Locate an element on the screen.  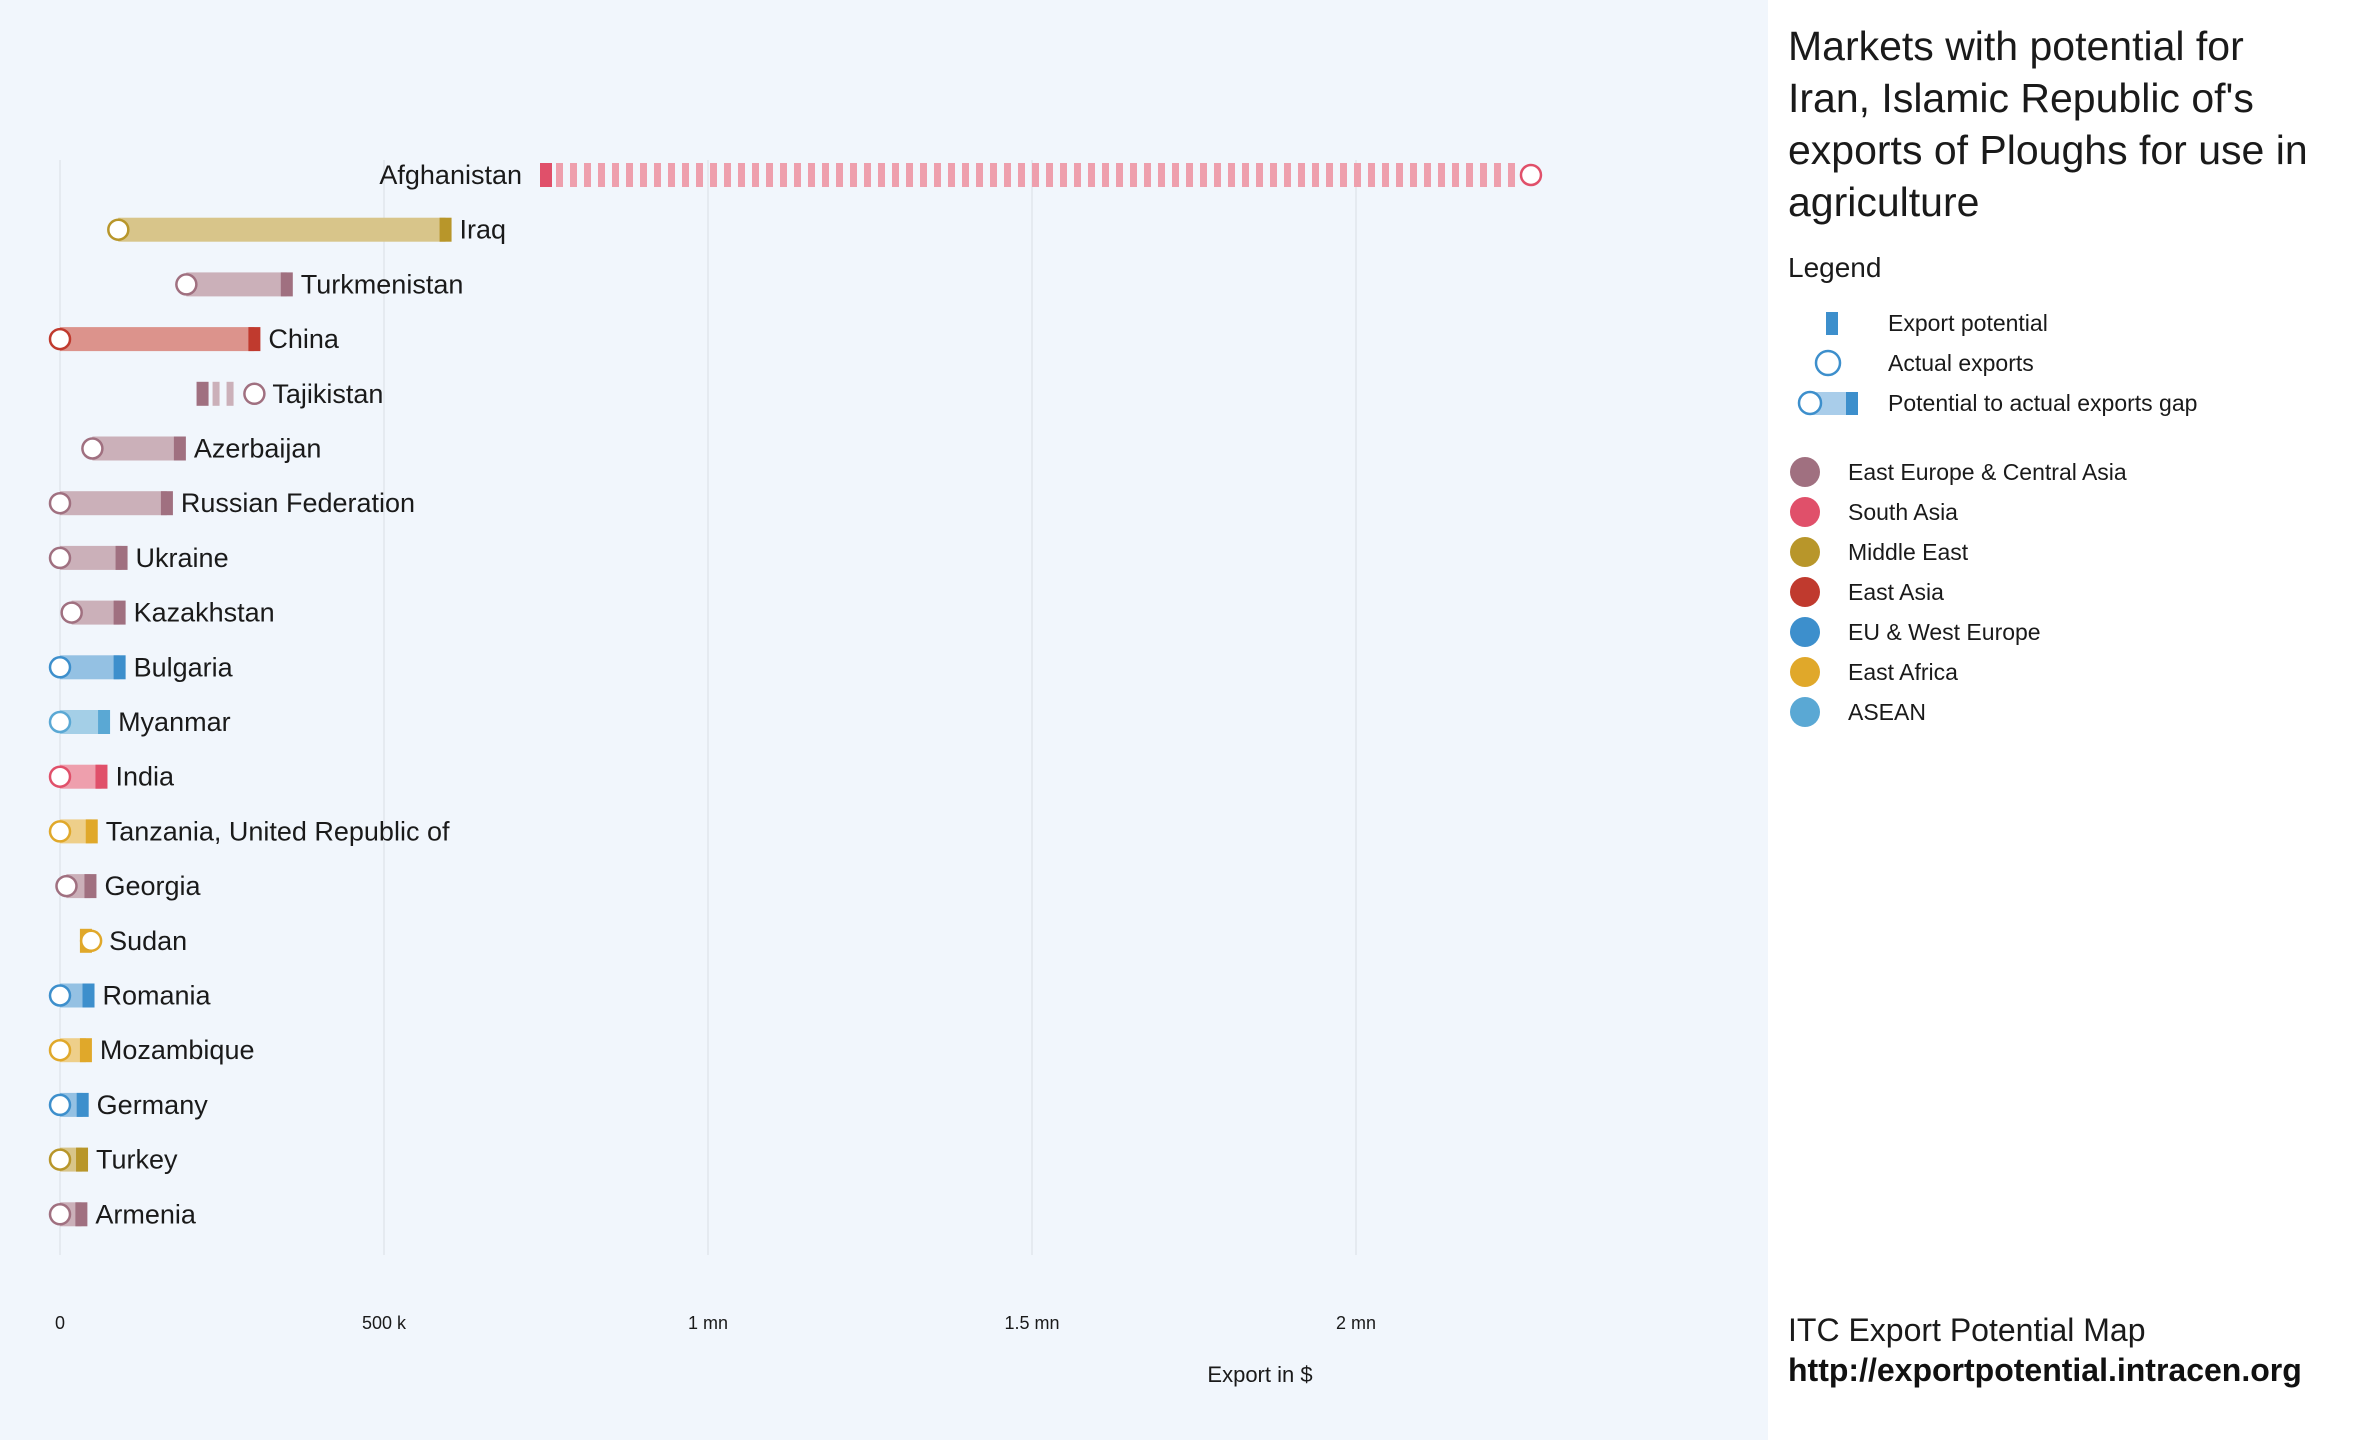
legend-region-east-europe-central-asia: East Europe & Central Asia is located at coordinates (2068, 472).